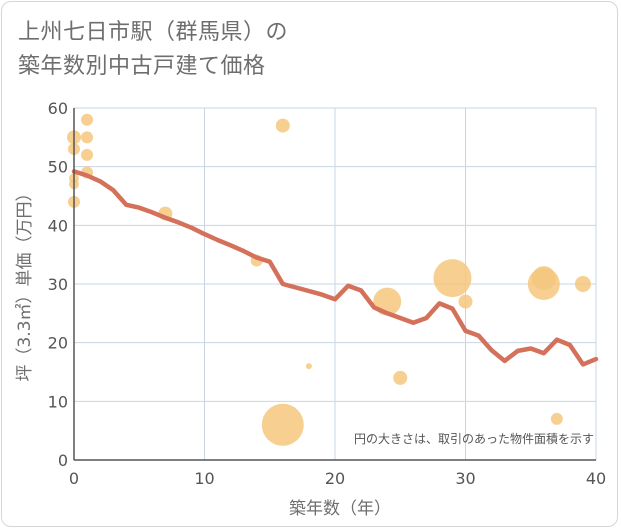 The image size is (621, 530). What do you see at coordinates (58, 108) in the screenshot?
I see `y-tick-label: 60` at bounding box center [58, 108].